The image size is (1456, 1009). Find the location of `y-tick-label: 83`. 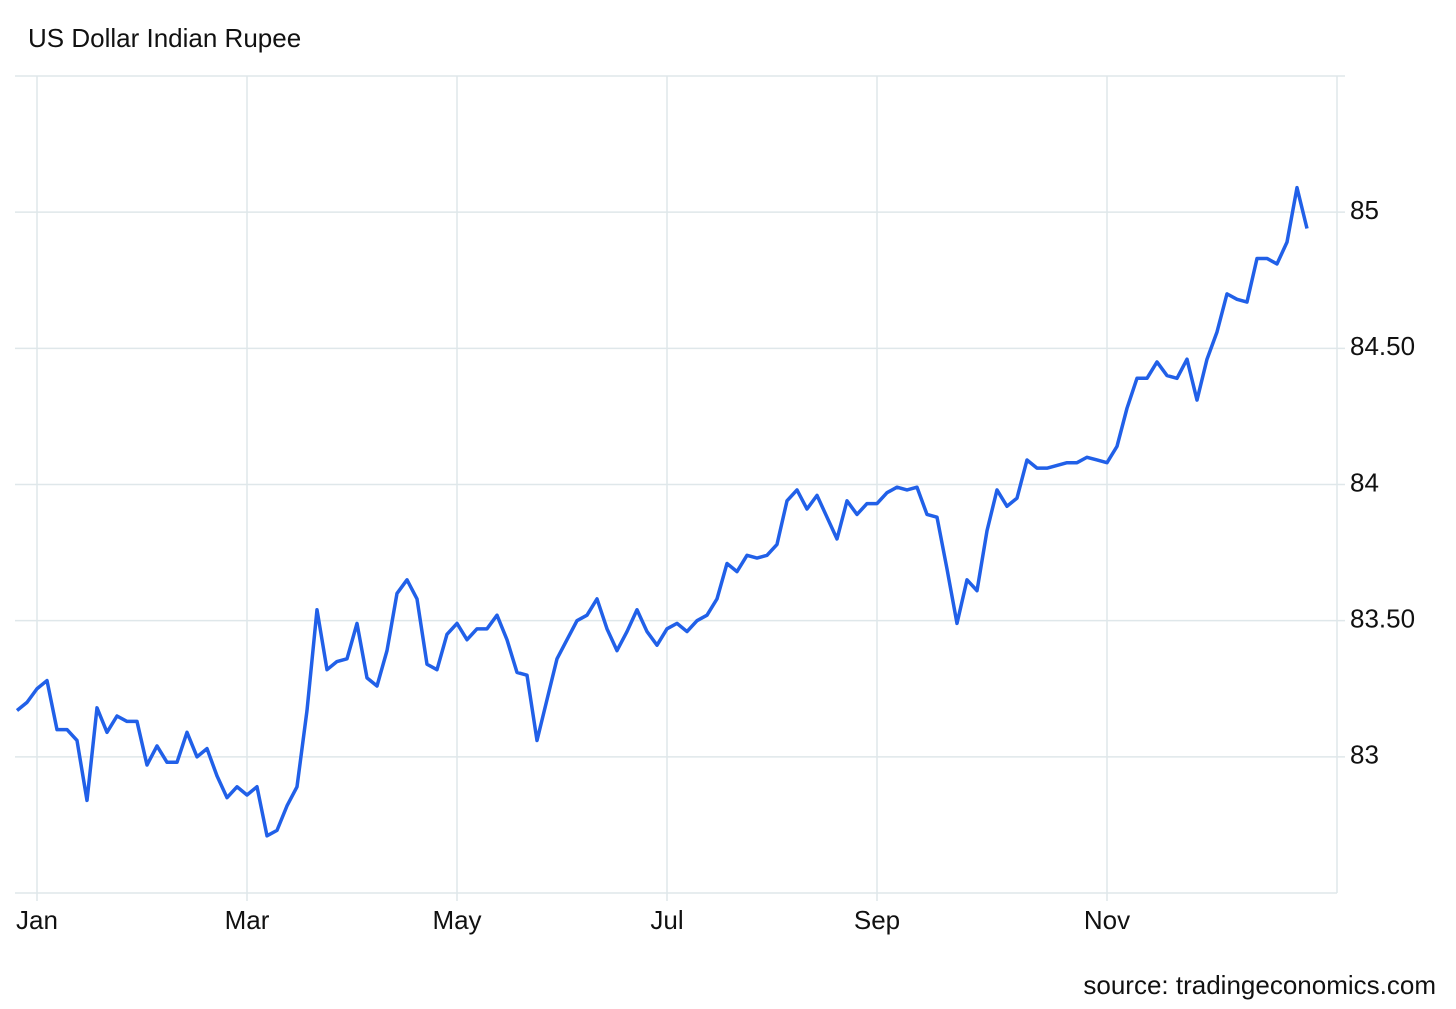

y-tick-label: 83 is located at coordinates (1364, 755).